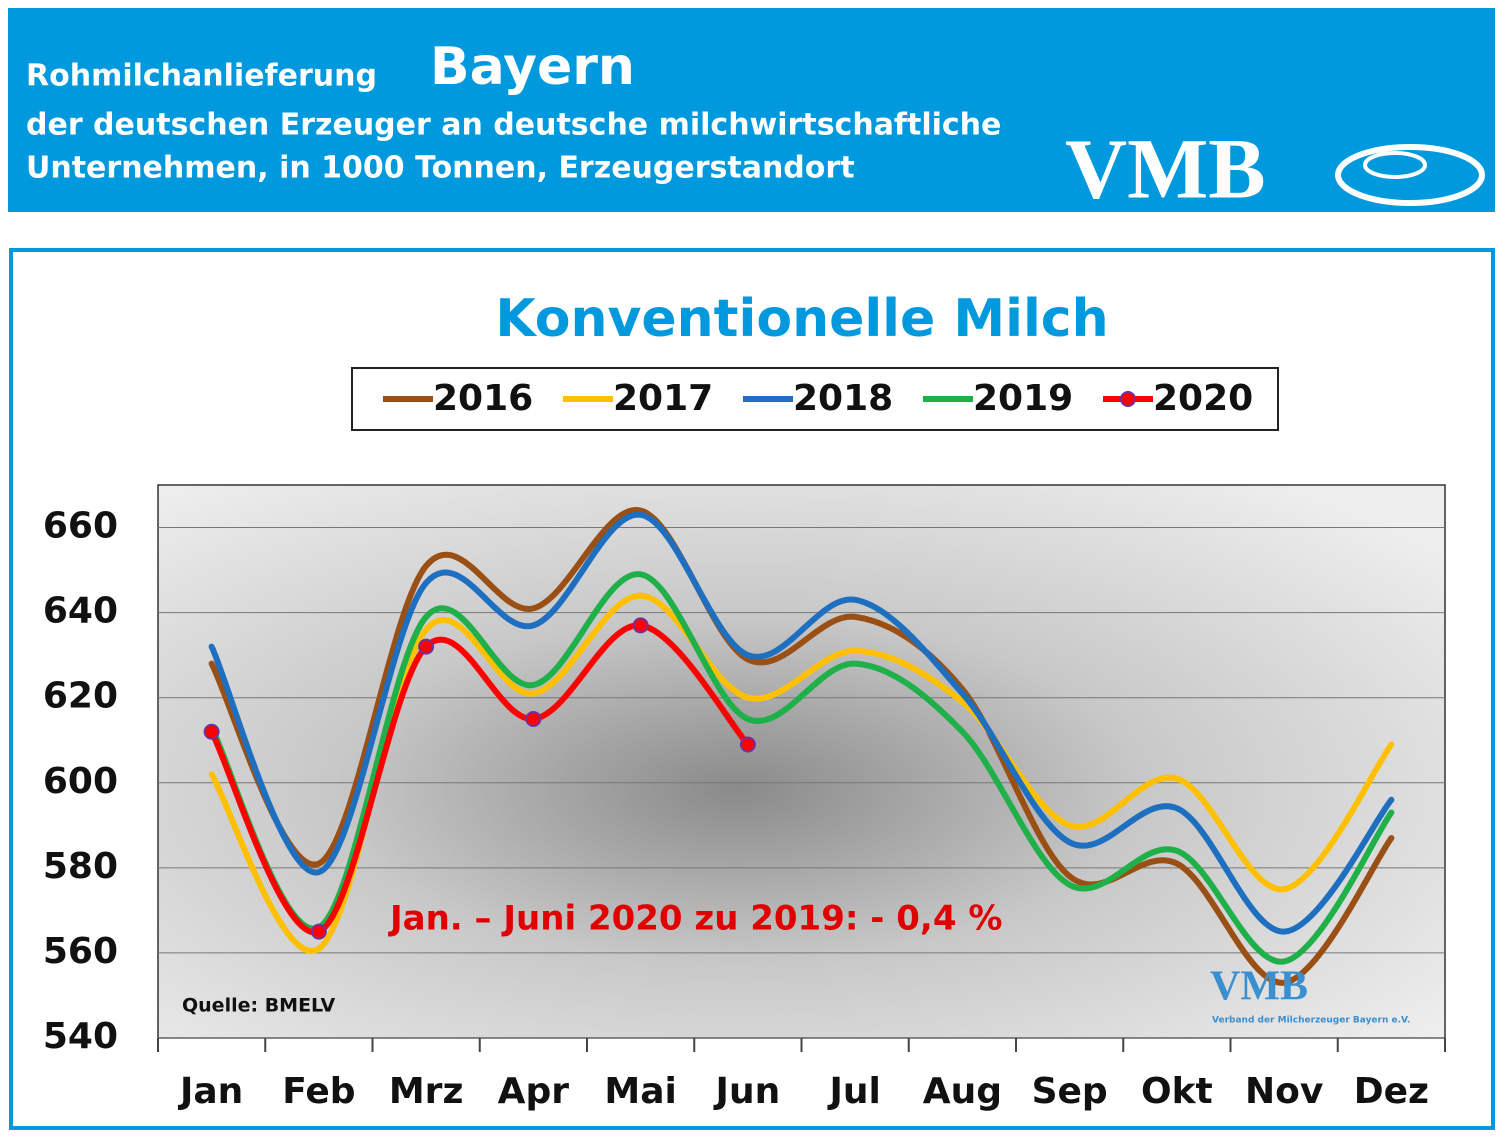  Describe the element at coordinates (1284, 1091) in the screenshot. I see `x-tick-label: Nov` at that location.